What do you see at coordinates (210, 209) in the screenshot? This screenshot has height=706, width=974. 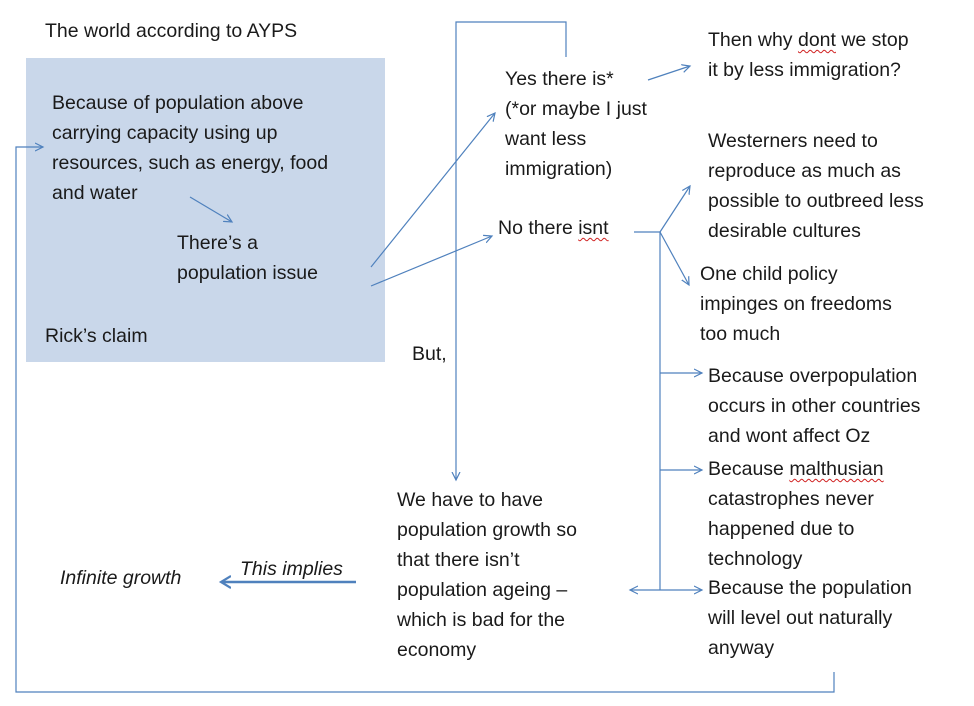 I see `arrow-cause-to-issue` at bounding box center [210, 209].